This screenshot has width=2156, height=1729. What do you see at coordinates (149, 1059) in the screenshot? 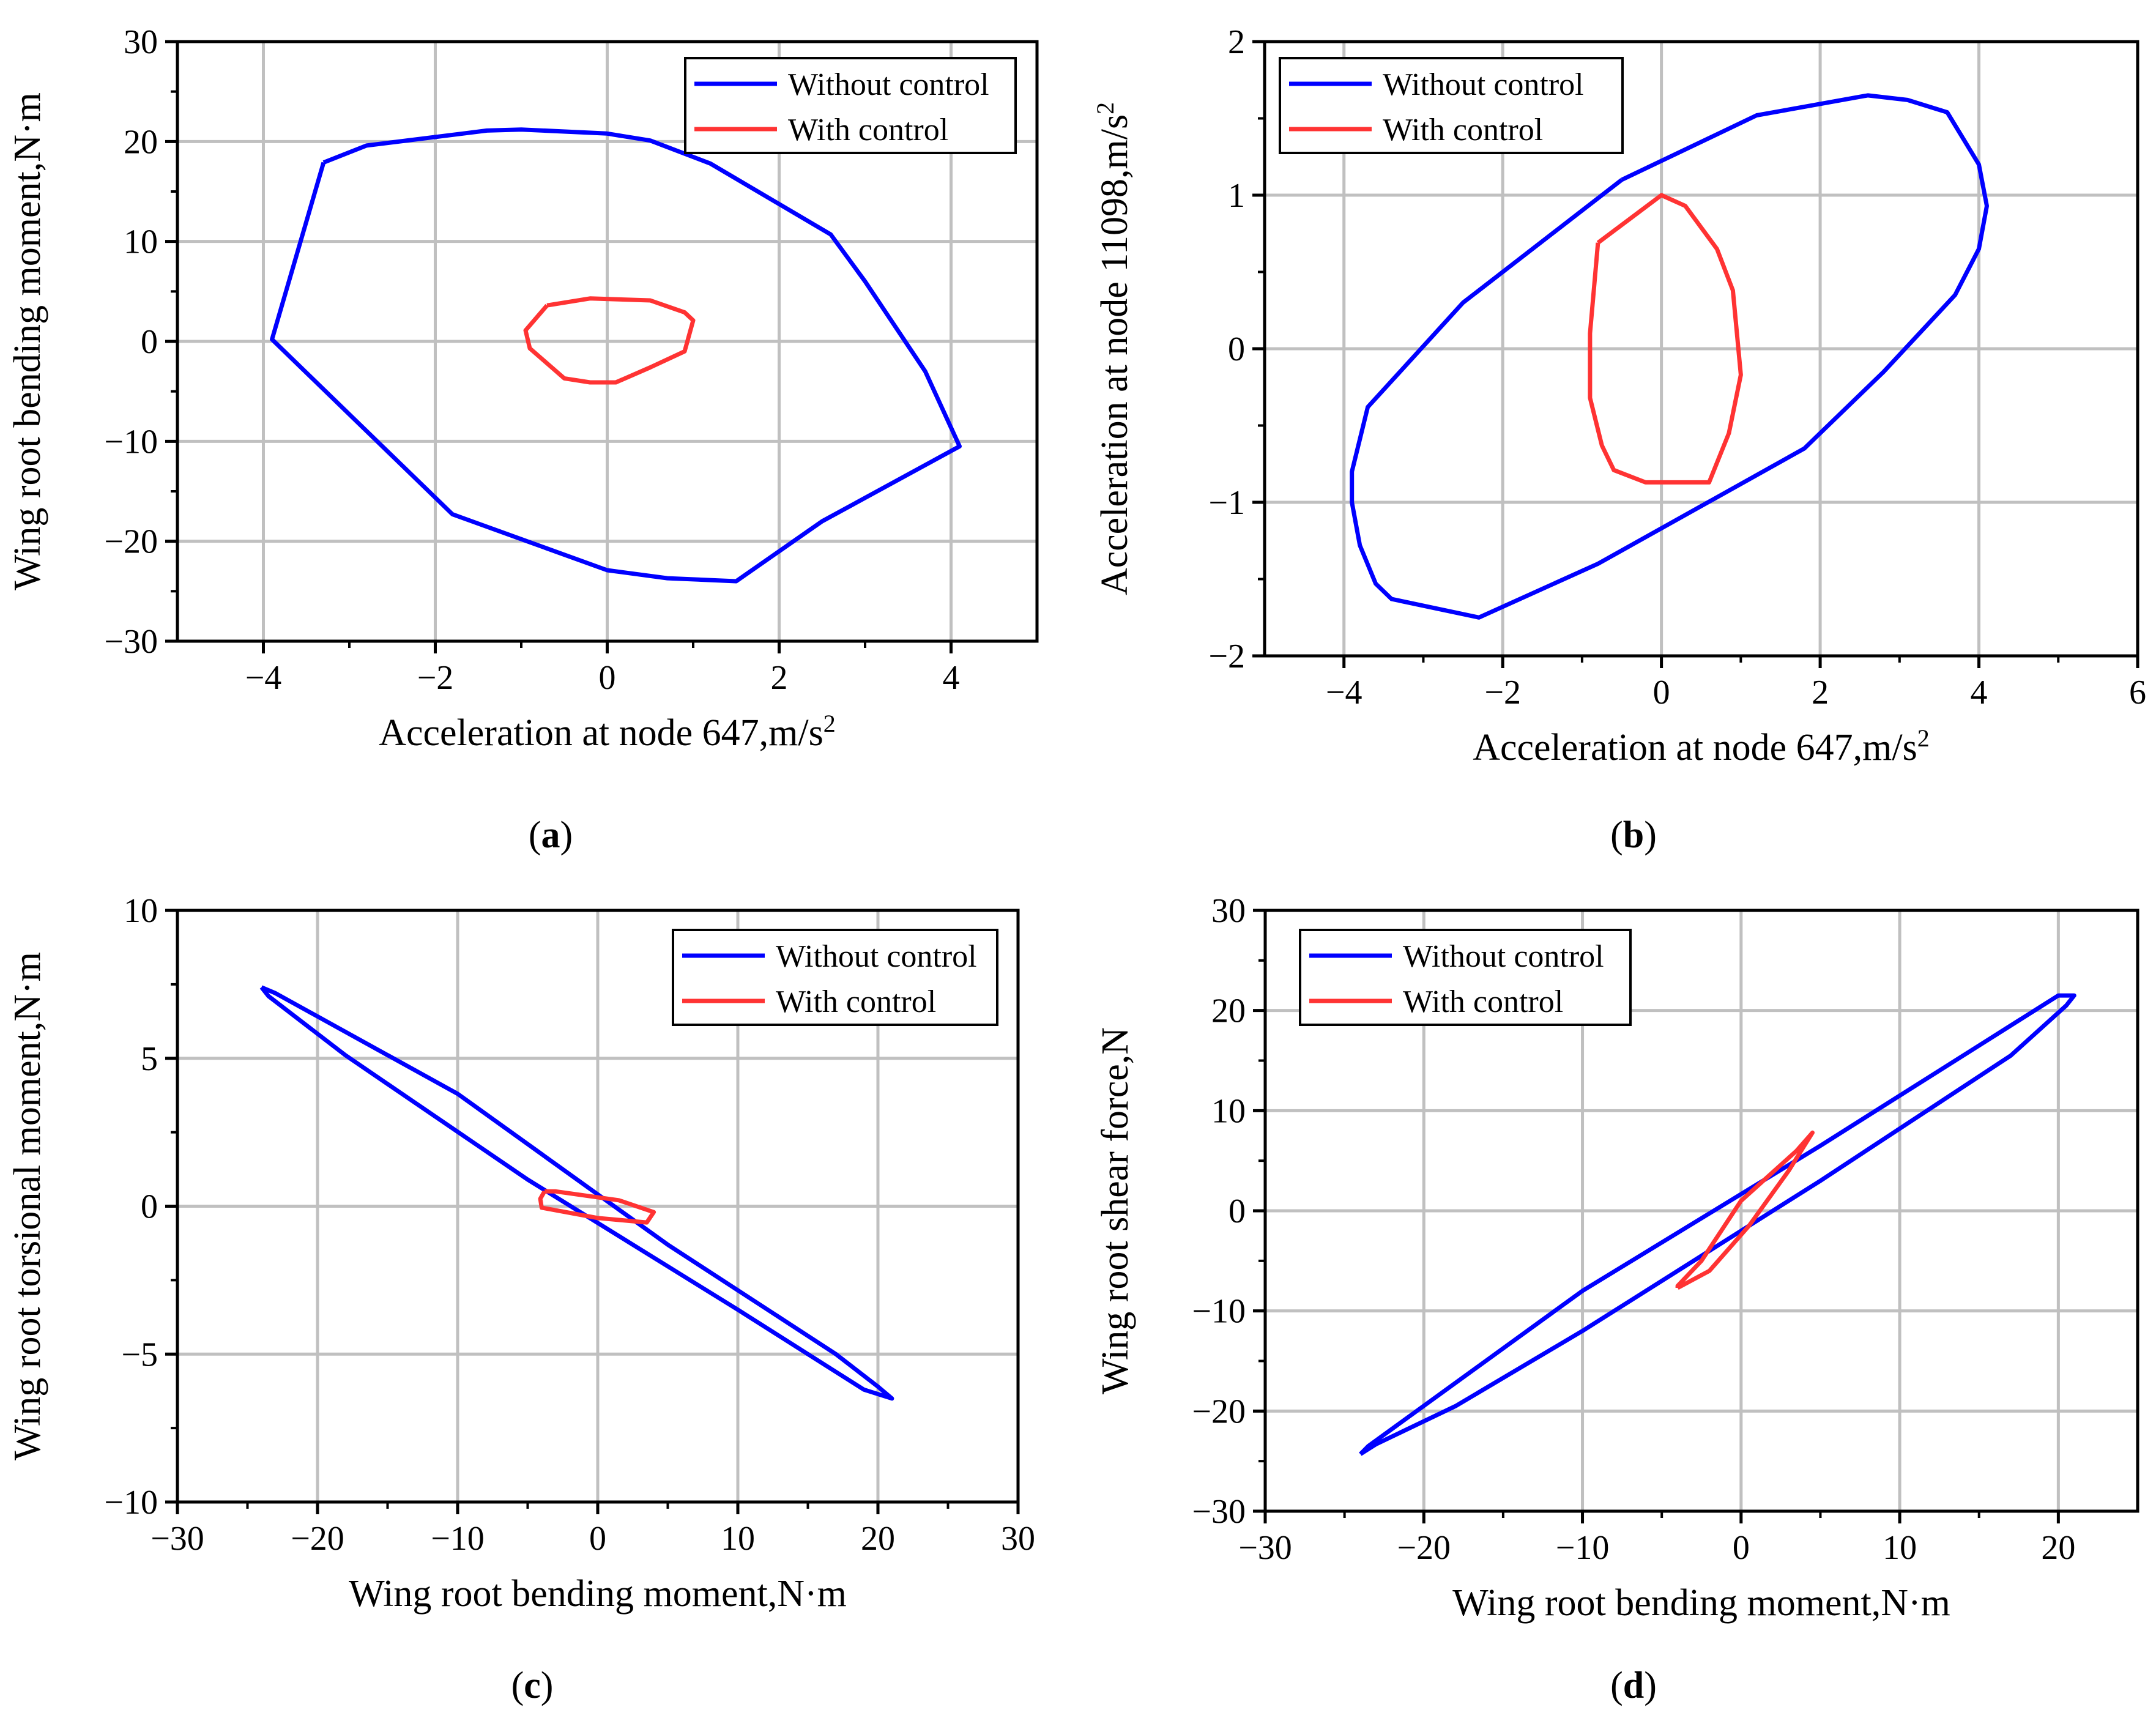
I see `y-tick-label: 5` at bounding box center [149, 1059].